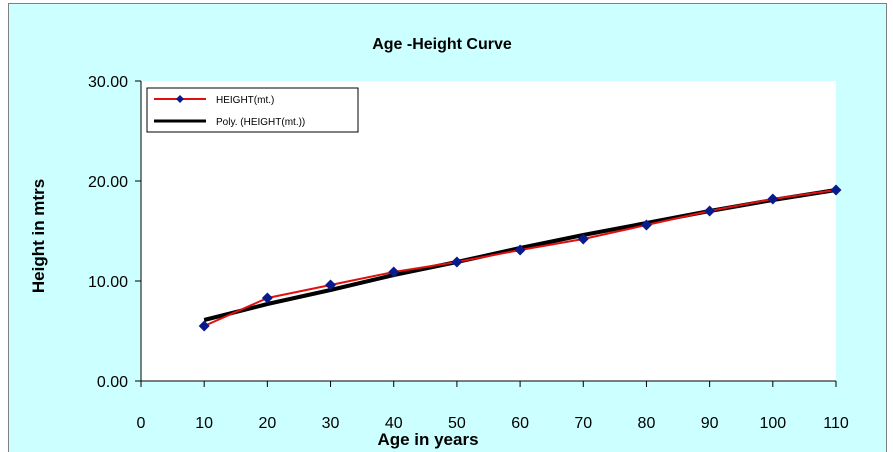  What do you see at coordinates (267, 423) in the screenshot?
I see `x-tick-label: 20` at bounding box center [267, 423].